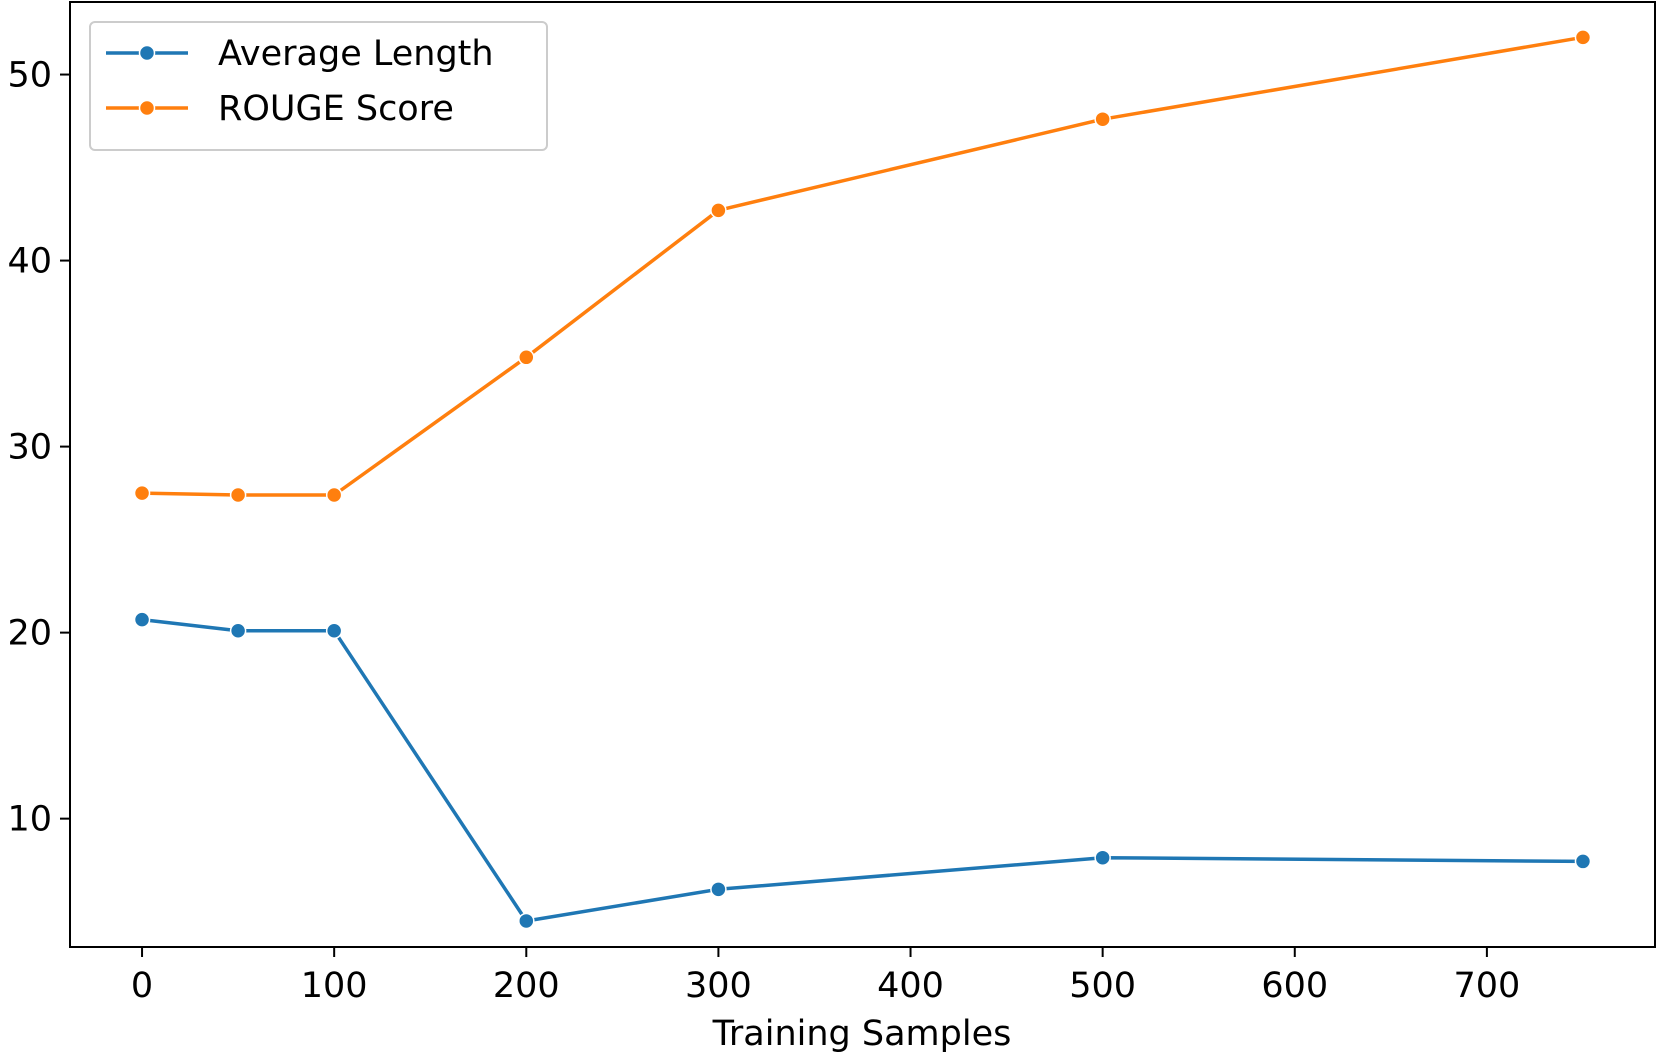 The width and height of the screenshot is (1661, 1058). I want to click on y-tick-label: 30, so click(29, 448).